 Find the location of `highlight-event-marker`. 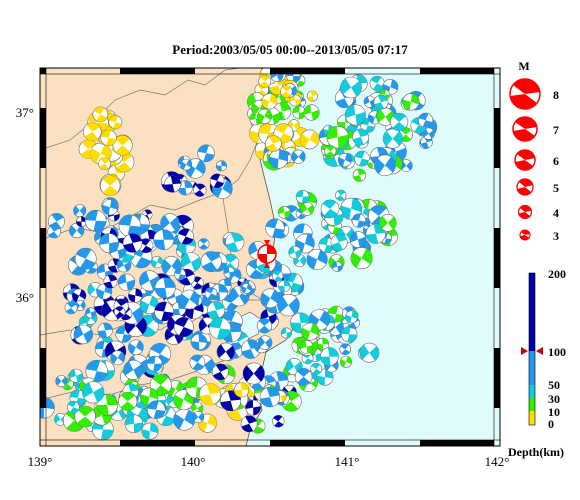

highlight-event-marker is located at coordinates (267, 254).